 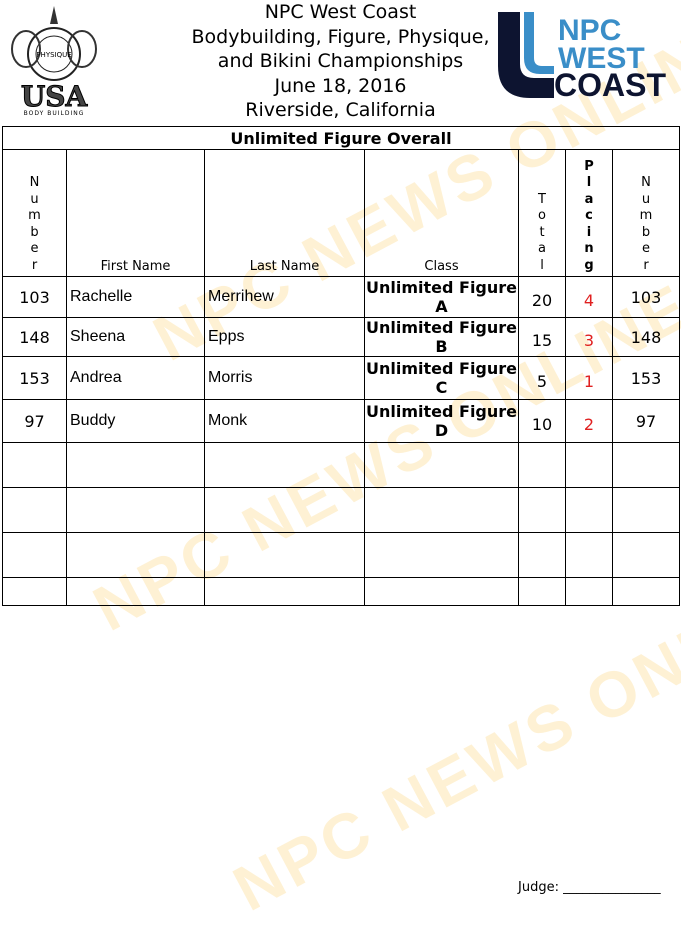 What do you see at coordinates (646, 421) in the screenshot?
I see `number-cell-2: 97` at bounding box center [646, 421].